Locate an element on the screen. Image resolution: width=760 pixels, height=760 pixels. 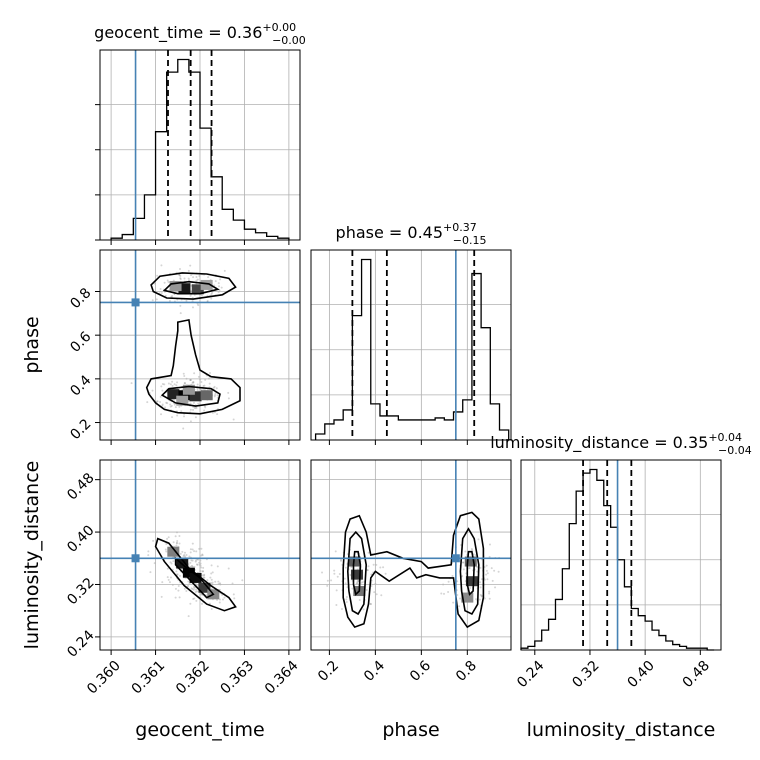
x-tick-label: 0.24 is located at coordinates (530, 674).